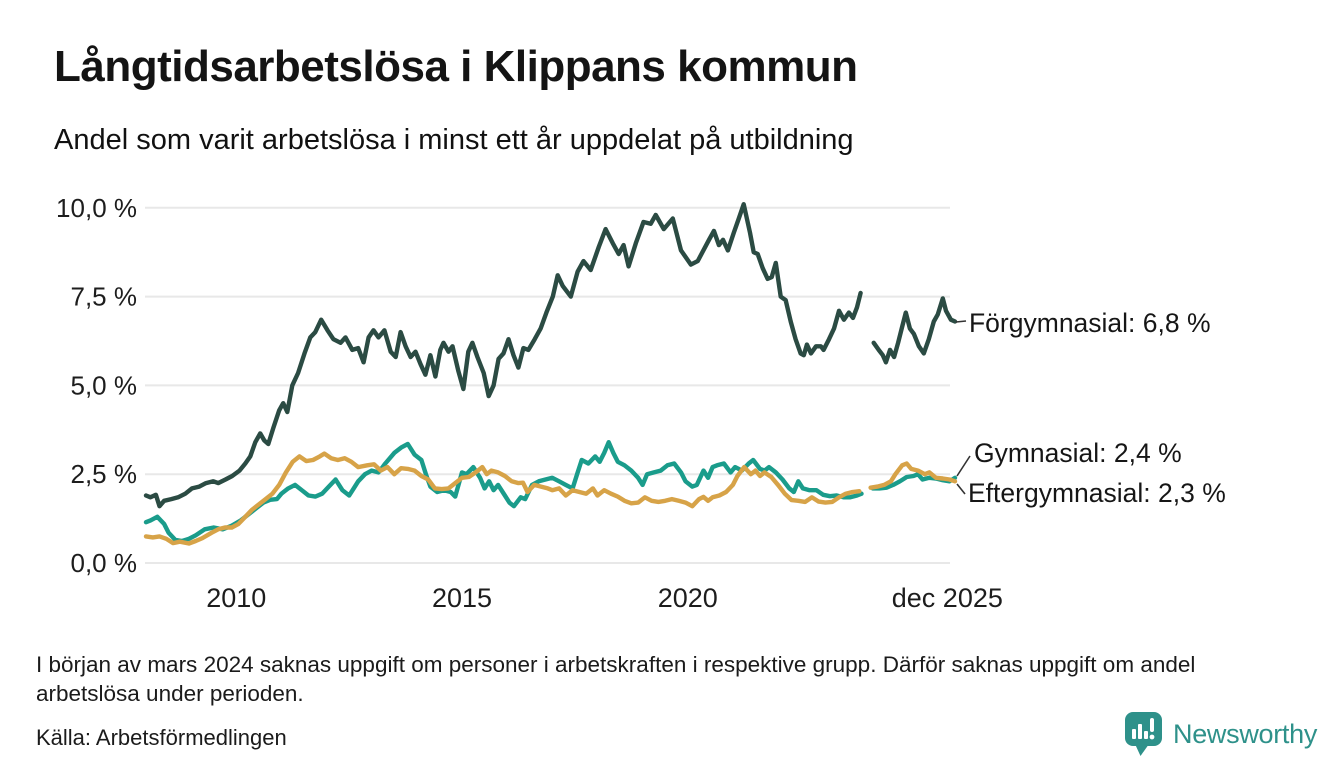 The height and width of the screenshot is (780, 1340). Describe the element at coordinates (914, 330) in the screenshot. I see `series-line-förgymnasial` at that location.